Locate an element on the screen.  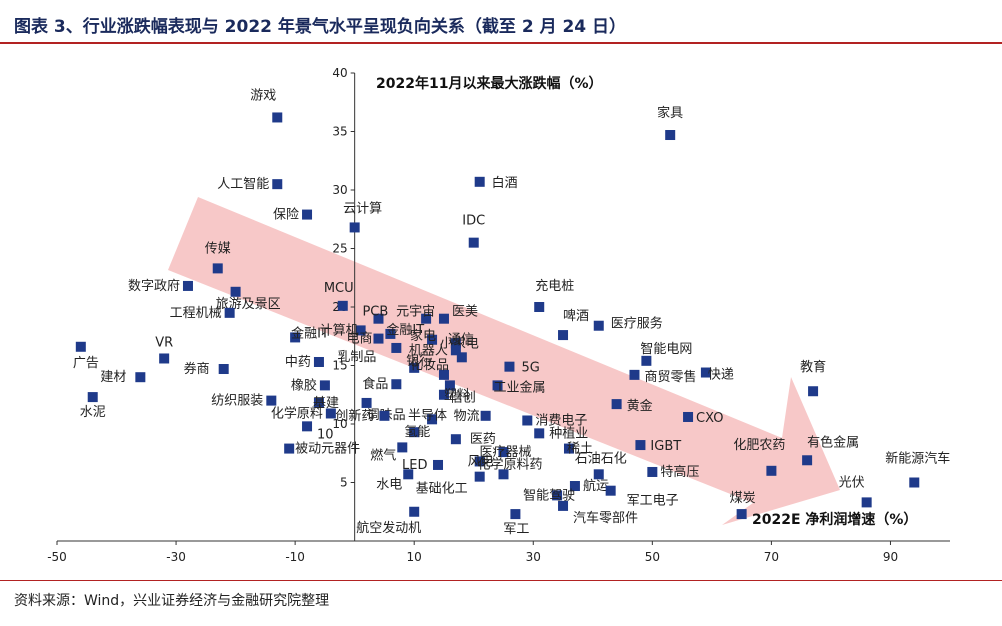
data-point-label: 医药 is located at coordinates (483, 439).